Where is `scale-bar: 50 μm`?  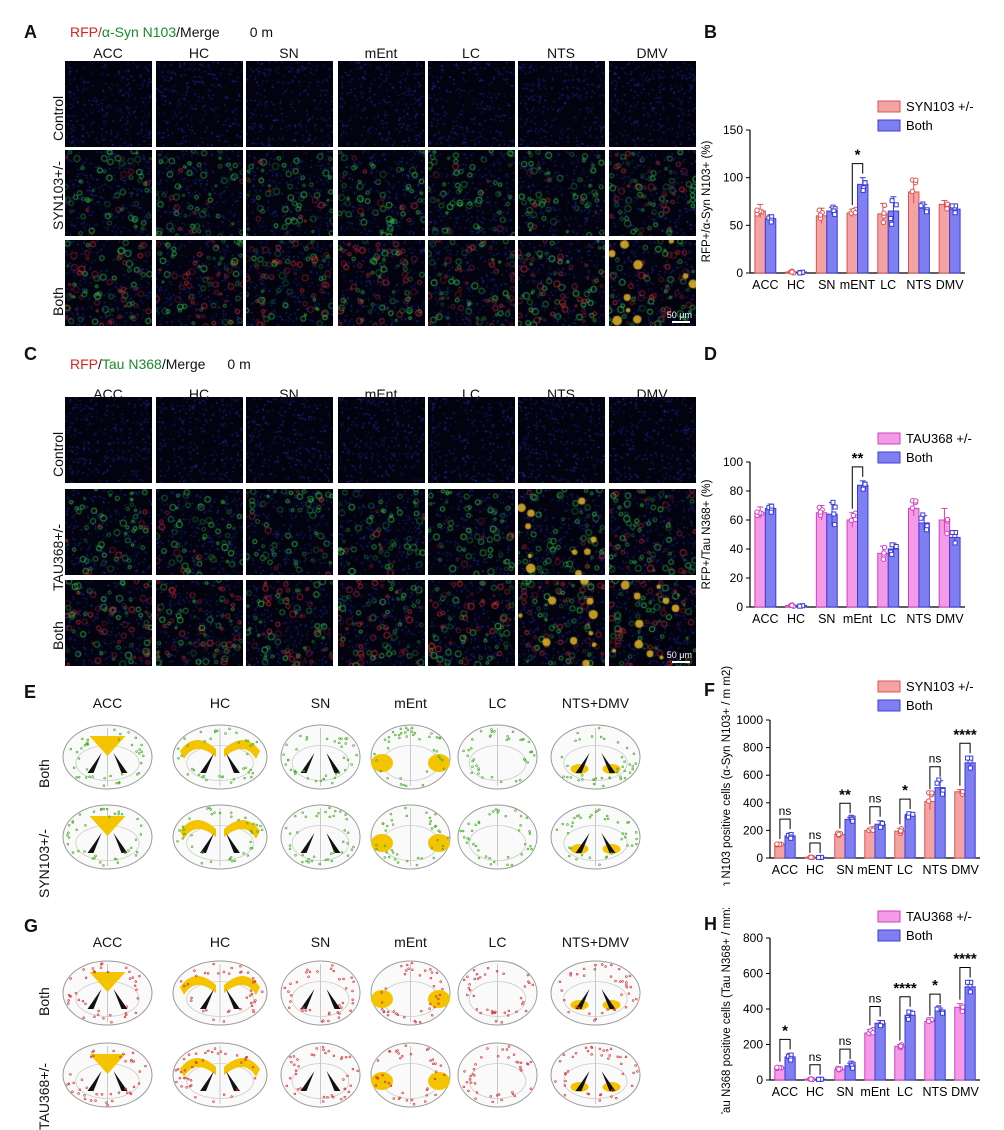 scale-bar: 50 μm is located at coordinates (679, 315).